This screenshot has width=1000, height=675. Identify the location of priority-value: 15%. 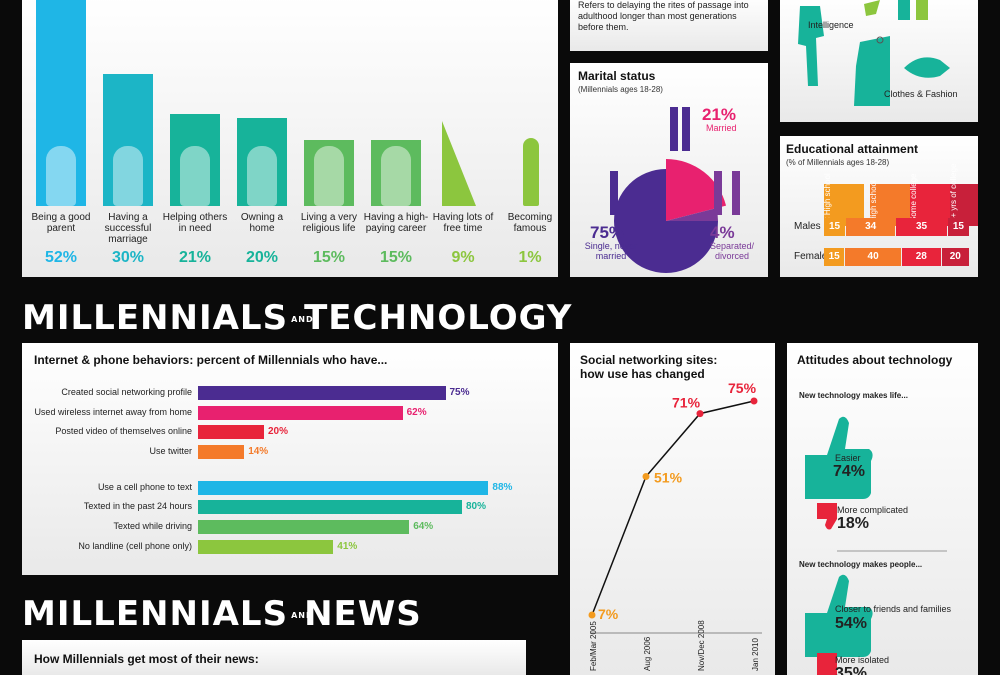
(329, 257).